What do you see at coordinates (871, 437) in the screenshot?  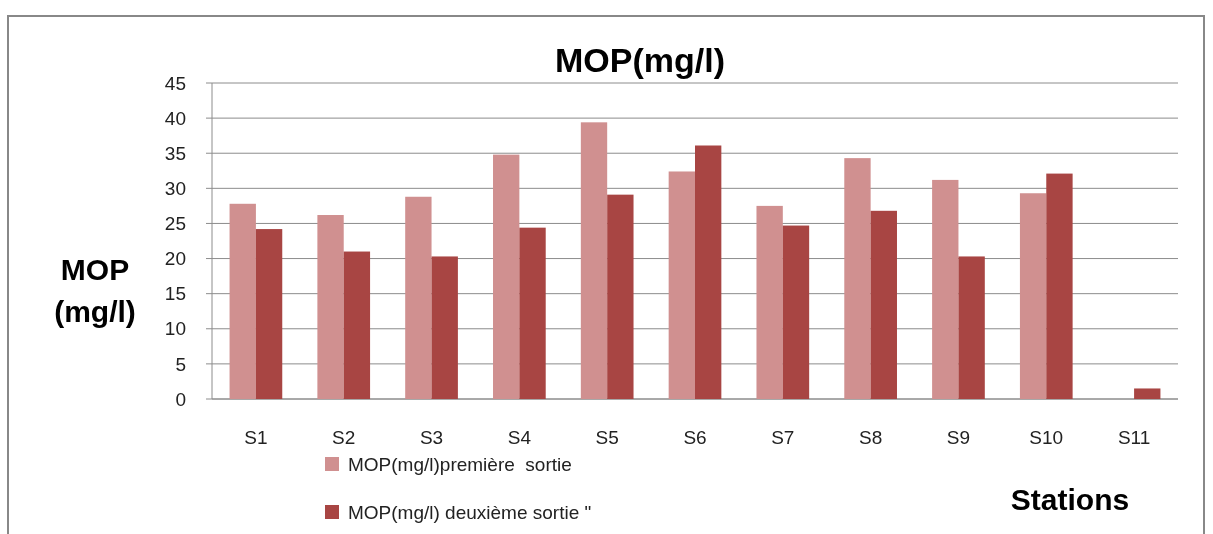 I see `x-tick-label: S8` at bounding box center [871, 437].